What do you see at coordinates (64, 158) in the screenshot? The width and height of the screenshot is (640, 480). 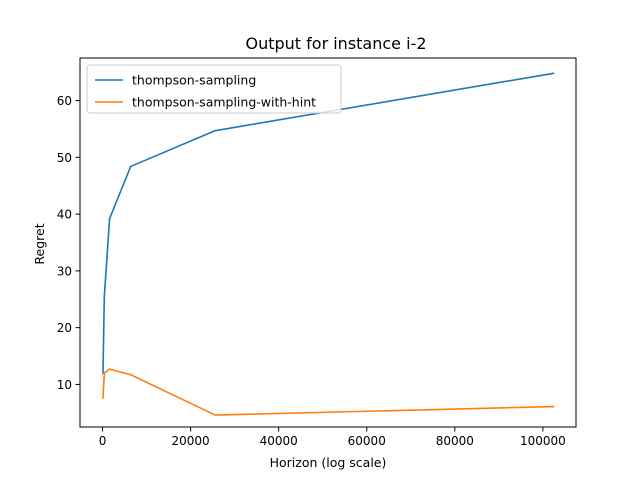 I see `y-tick-label: 50` at bounding box center [64, 158].